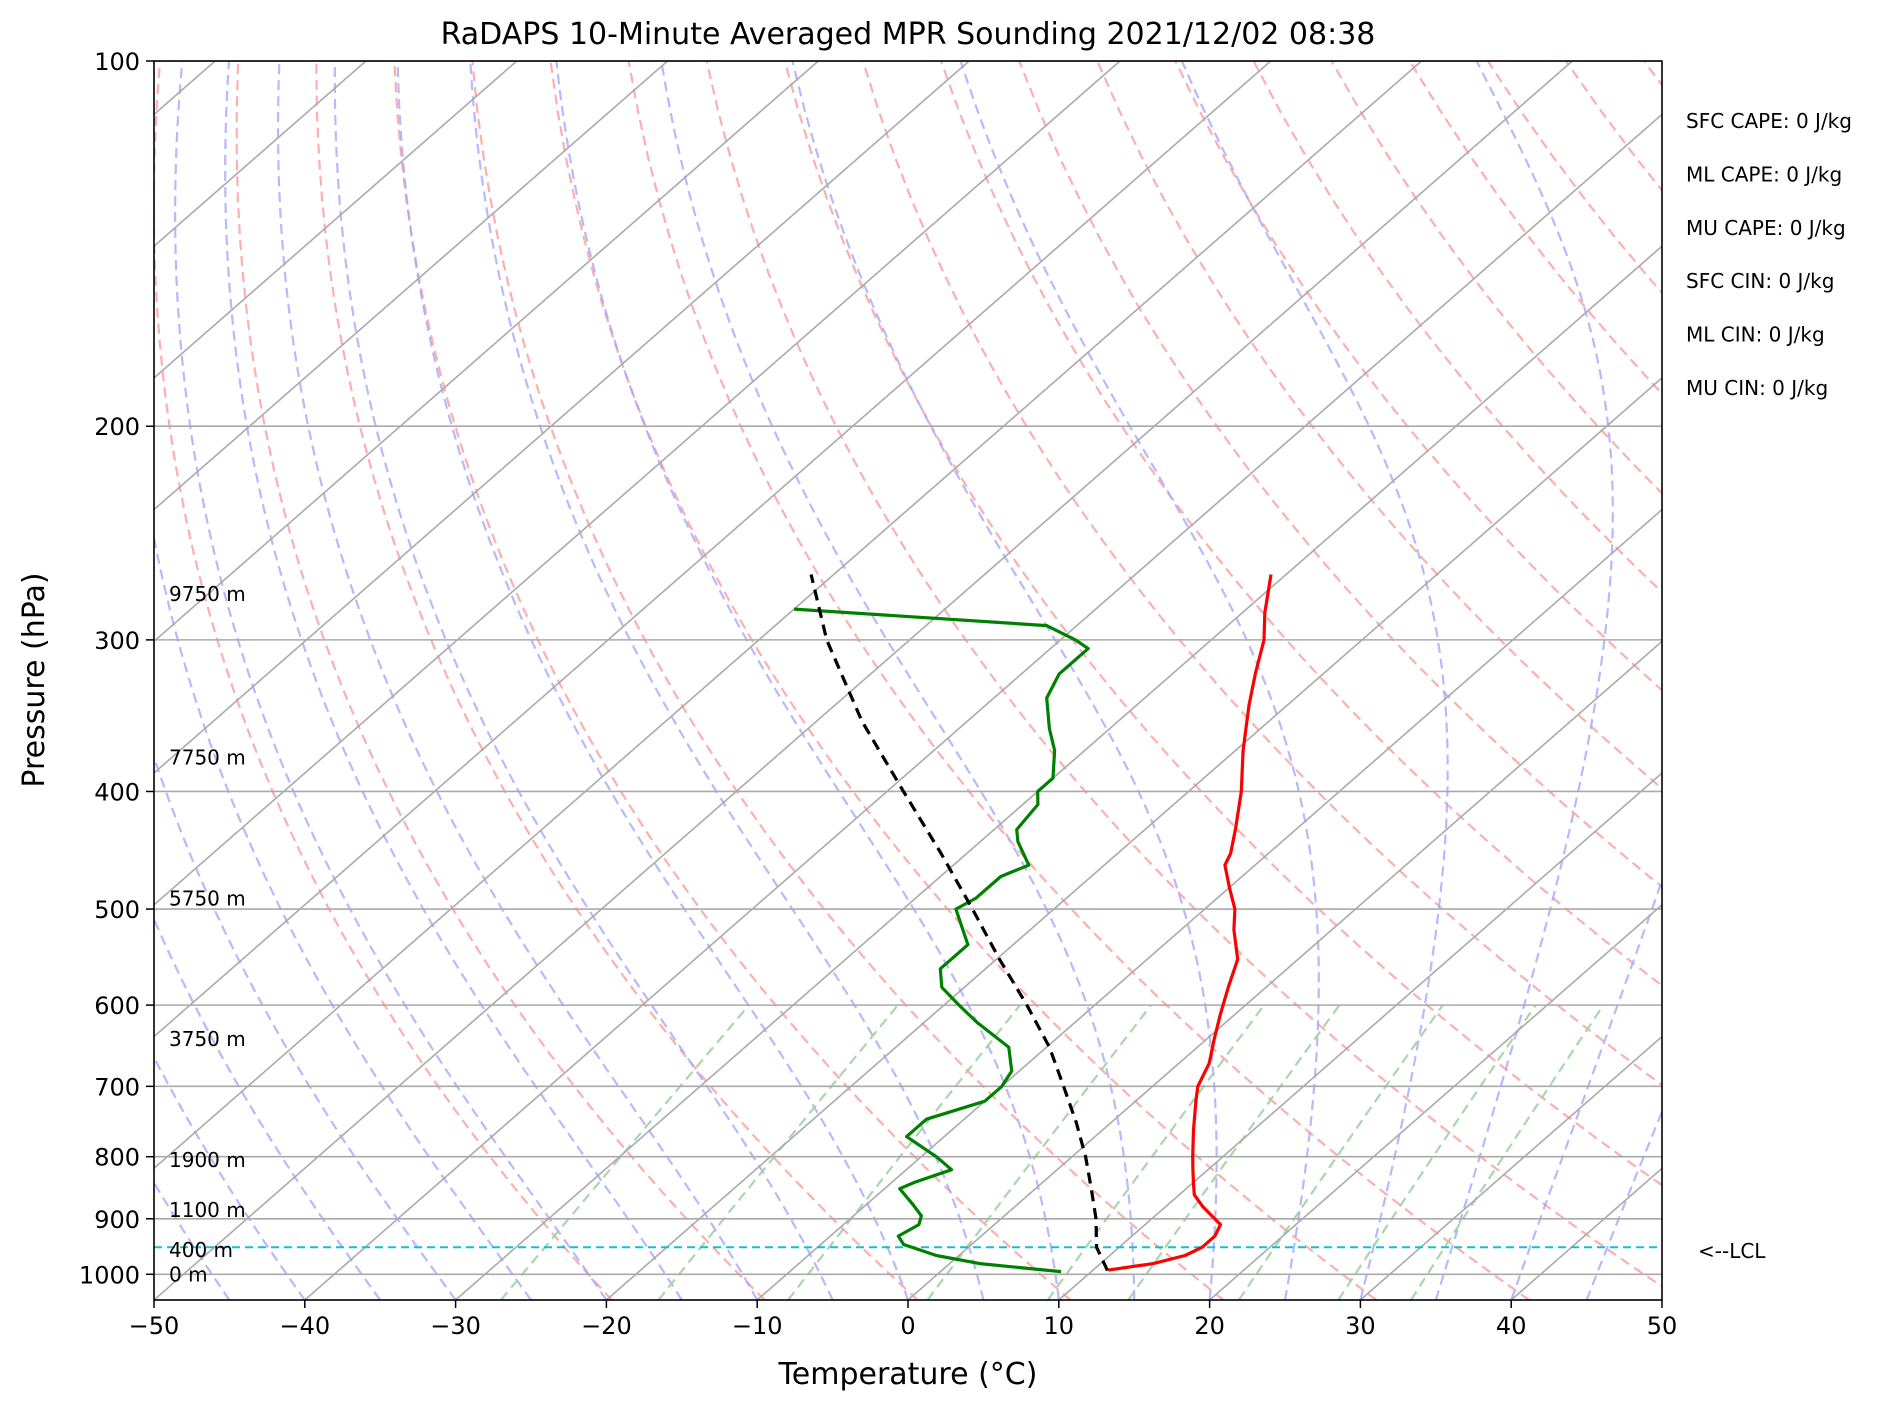  I want to click on height-label: 400 m, so click(201, 1250).